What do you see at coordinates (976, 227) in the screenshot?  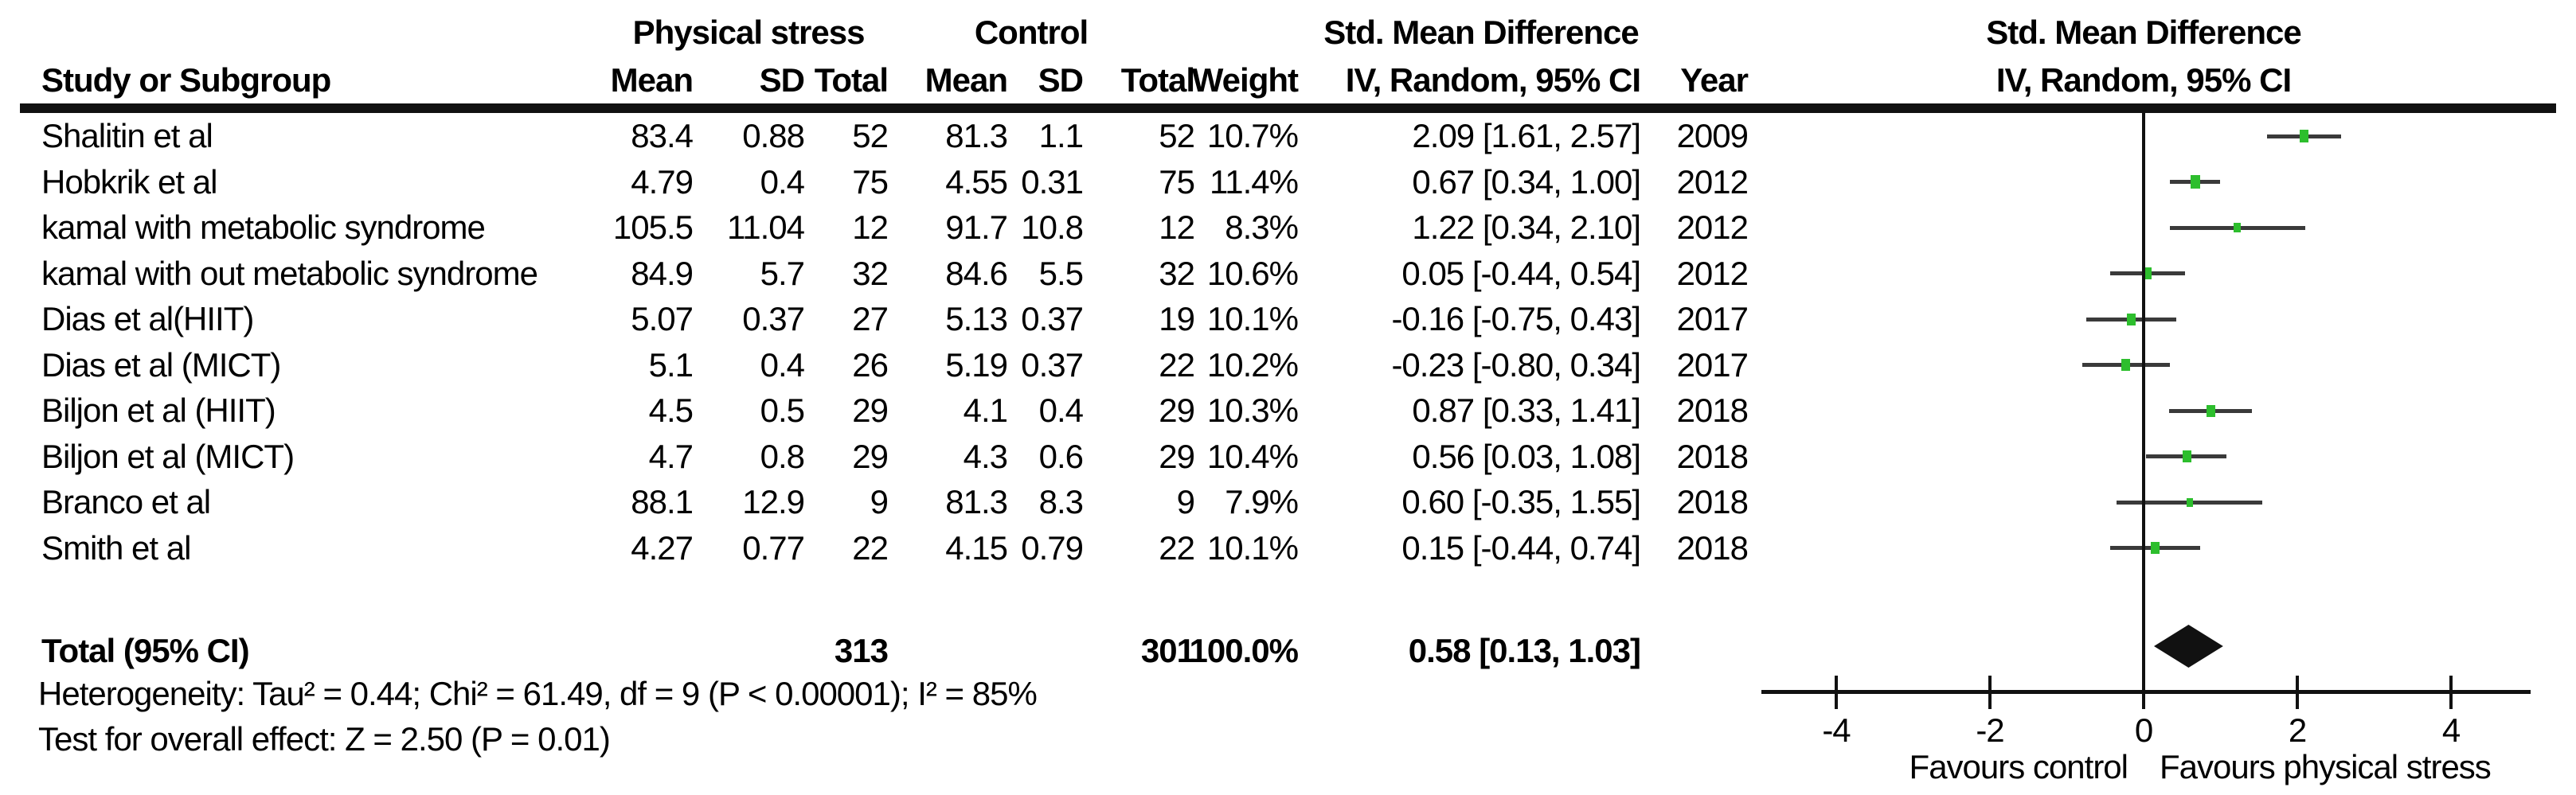 I see `mean-ctrl: 91.7` at bounding box center [976, 227].